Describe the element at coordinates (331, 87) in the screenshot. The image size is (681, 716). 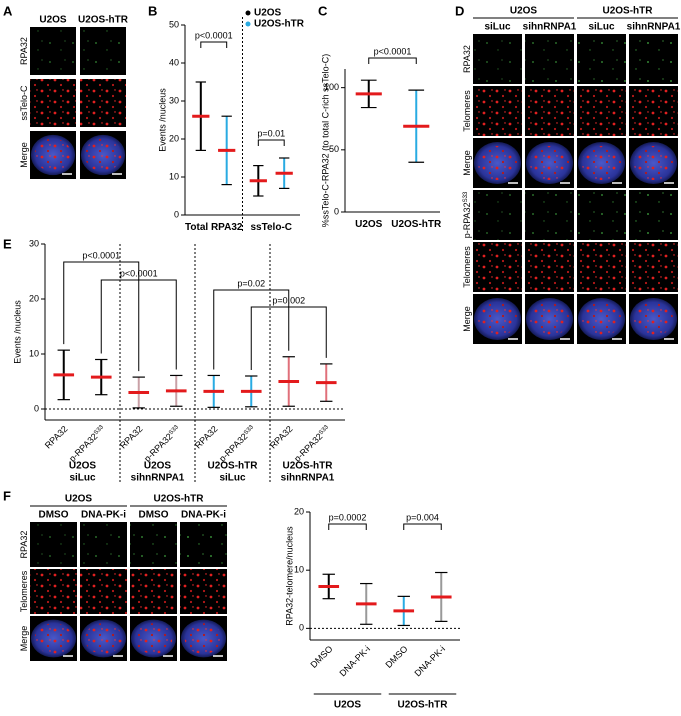
I see `y-tick-label: 100` at that location.